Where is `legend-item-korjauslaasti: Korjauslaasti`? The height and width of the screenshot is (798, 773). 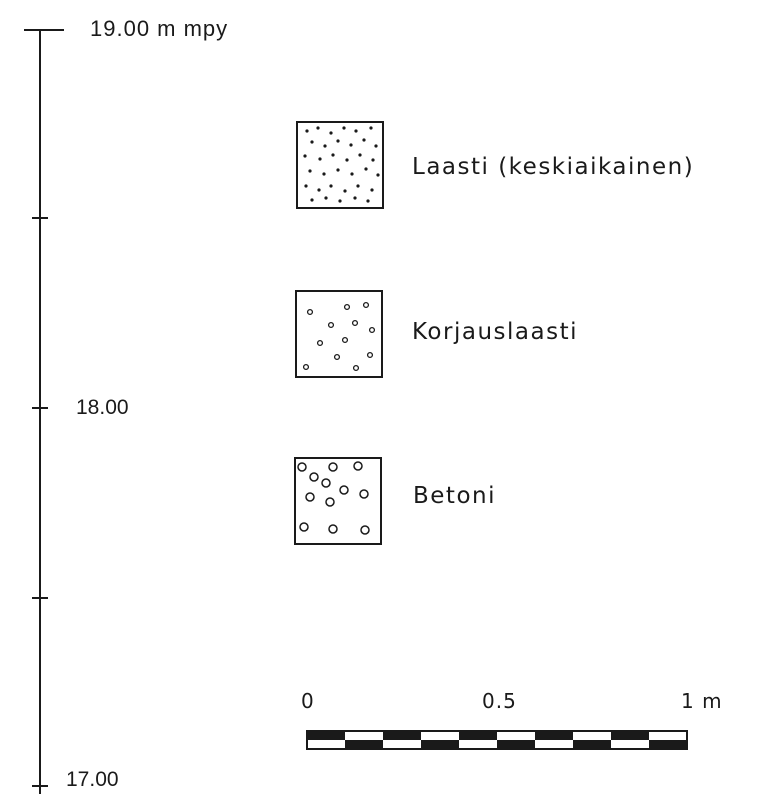
legend-item-korjauslaasti: Korjauslaasti is located at coordinates (436, 334).